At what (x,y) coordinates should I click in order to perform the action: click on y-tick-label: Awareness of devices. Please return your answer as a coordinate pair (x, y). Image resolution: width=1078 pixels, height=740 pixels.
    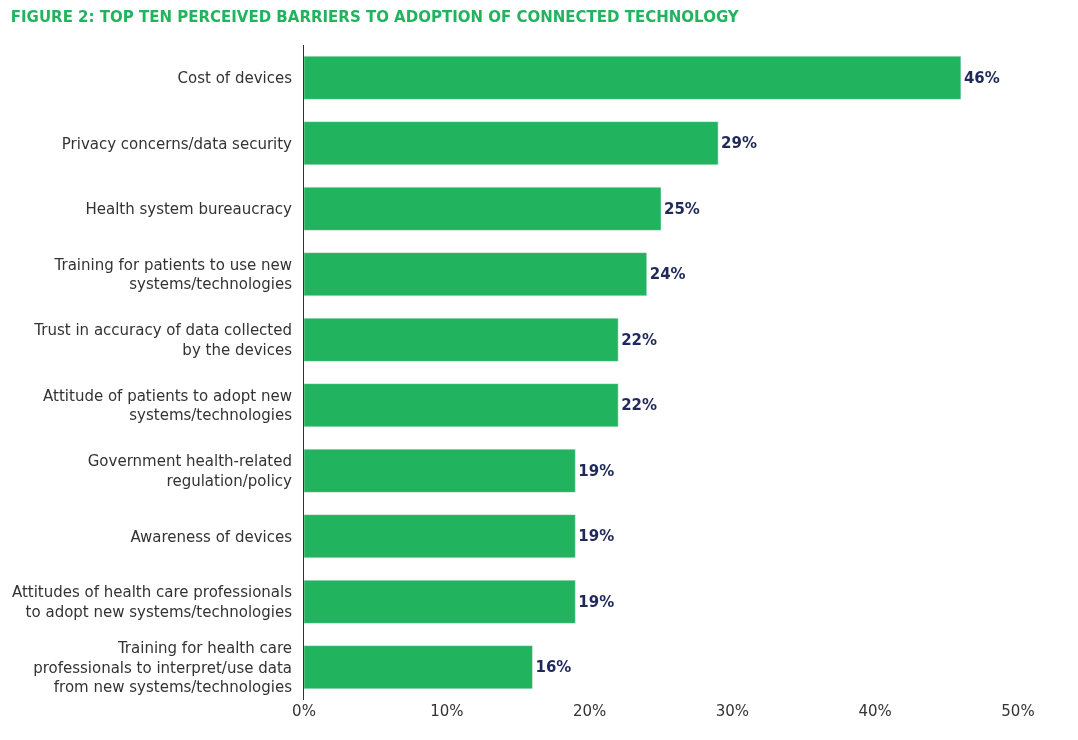
    Looking at the image, I should click on (211, 536).